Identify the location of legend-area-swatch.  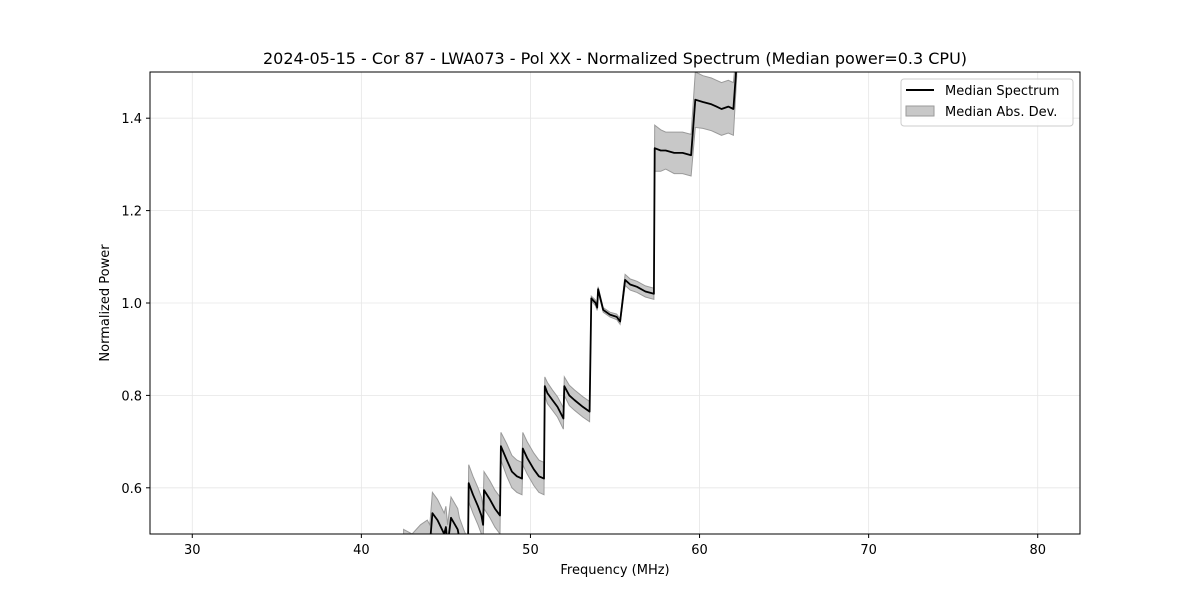
(920, 111).